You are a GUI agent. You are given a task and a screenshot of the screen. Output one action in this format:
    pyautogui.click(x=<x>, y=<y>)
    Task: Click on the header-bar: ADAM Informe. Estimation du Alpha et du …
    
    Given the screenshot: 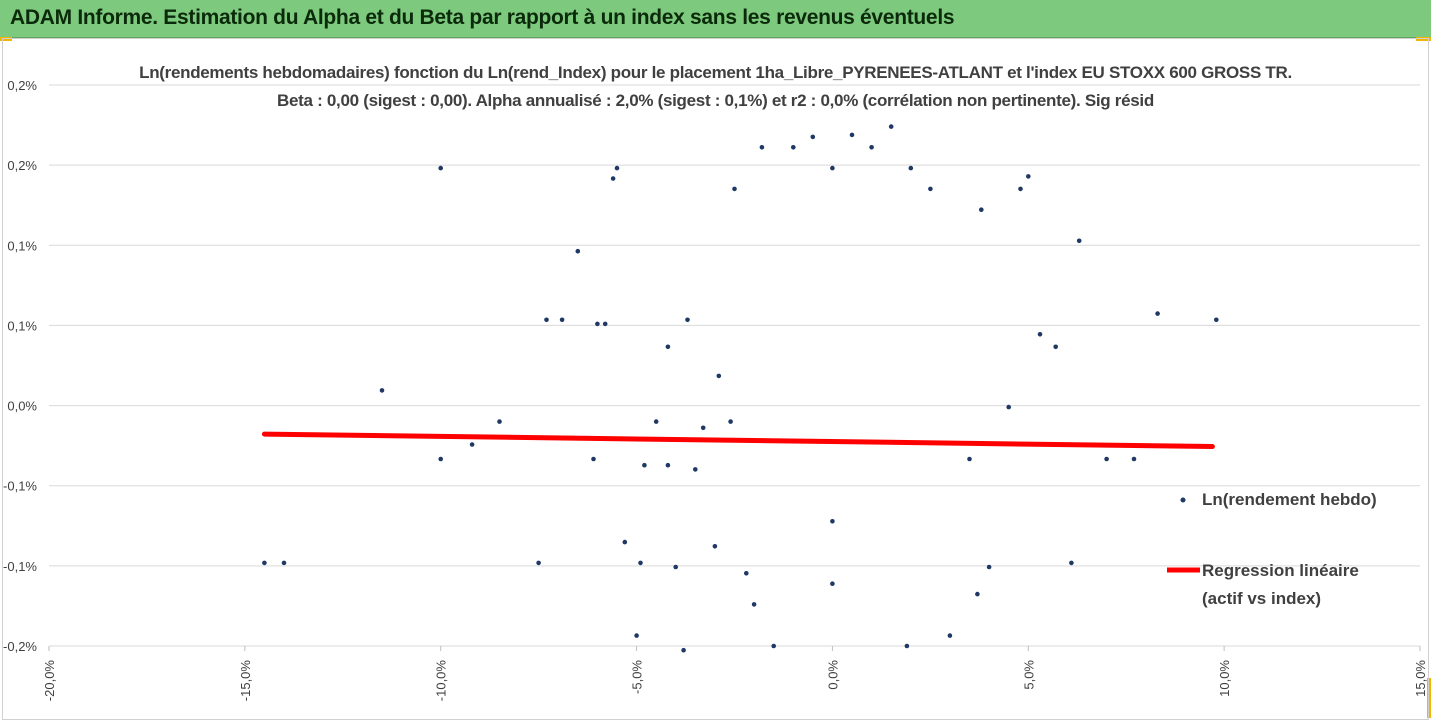 What is the action you would take?
    pyautogui.click(x=715, y=19)
    